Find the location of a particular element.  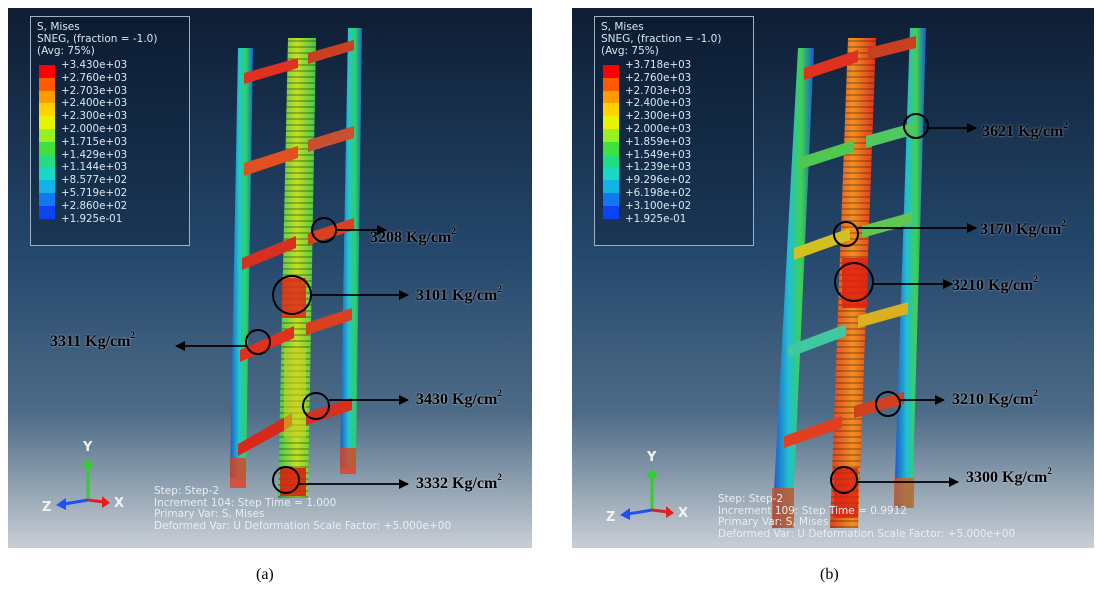

legend-value: +1.715e+03 is located at coordinates (94, 141).